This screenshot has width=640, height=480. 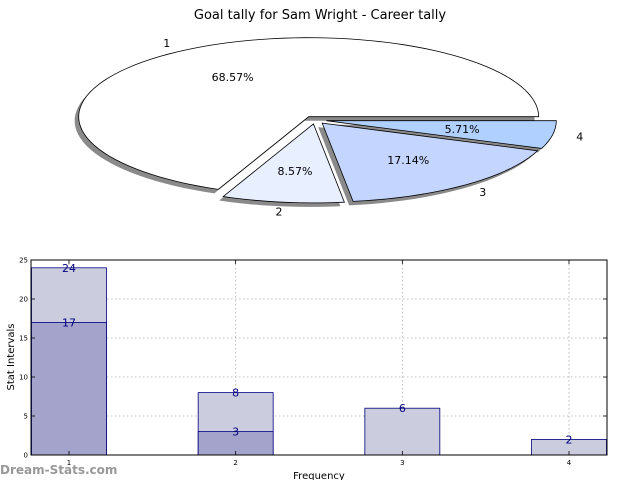 I want to click on bar-value-label-s1-c2: 8, so click(x=235, y=393).